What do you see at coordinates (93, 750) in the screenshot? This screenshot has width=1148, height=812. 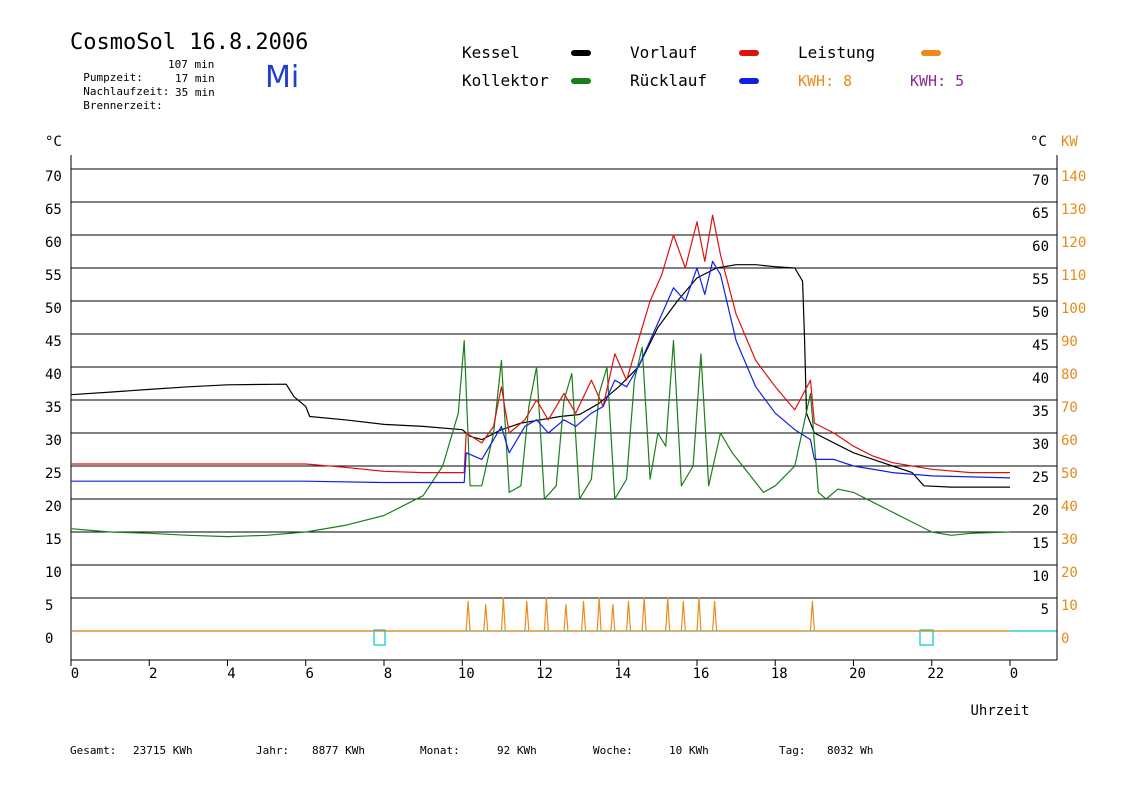 I see `footer-gesamt: Gesamt:` at bounding box center [93, 750].